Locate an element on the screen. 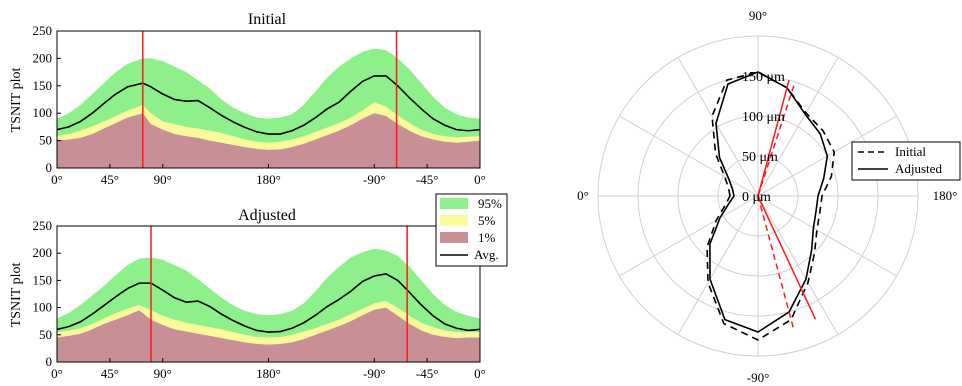  legend-label: Avg. is located at coordinates (486, 254).